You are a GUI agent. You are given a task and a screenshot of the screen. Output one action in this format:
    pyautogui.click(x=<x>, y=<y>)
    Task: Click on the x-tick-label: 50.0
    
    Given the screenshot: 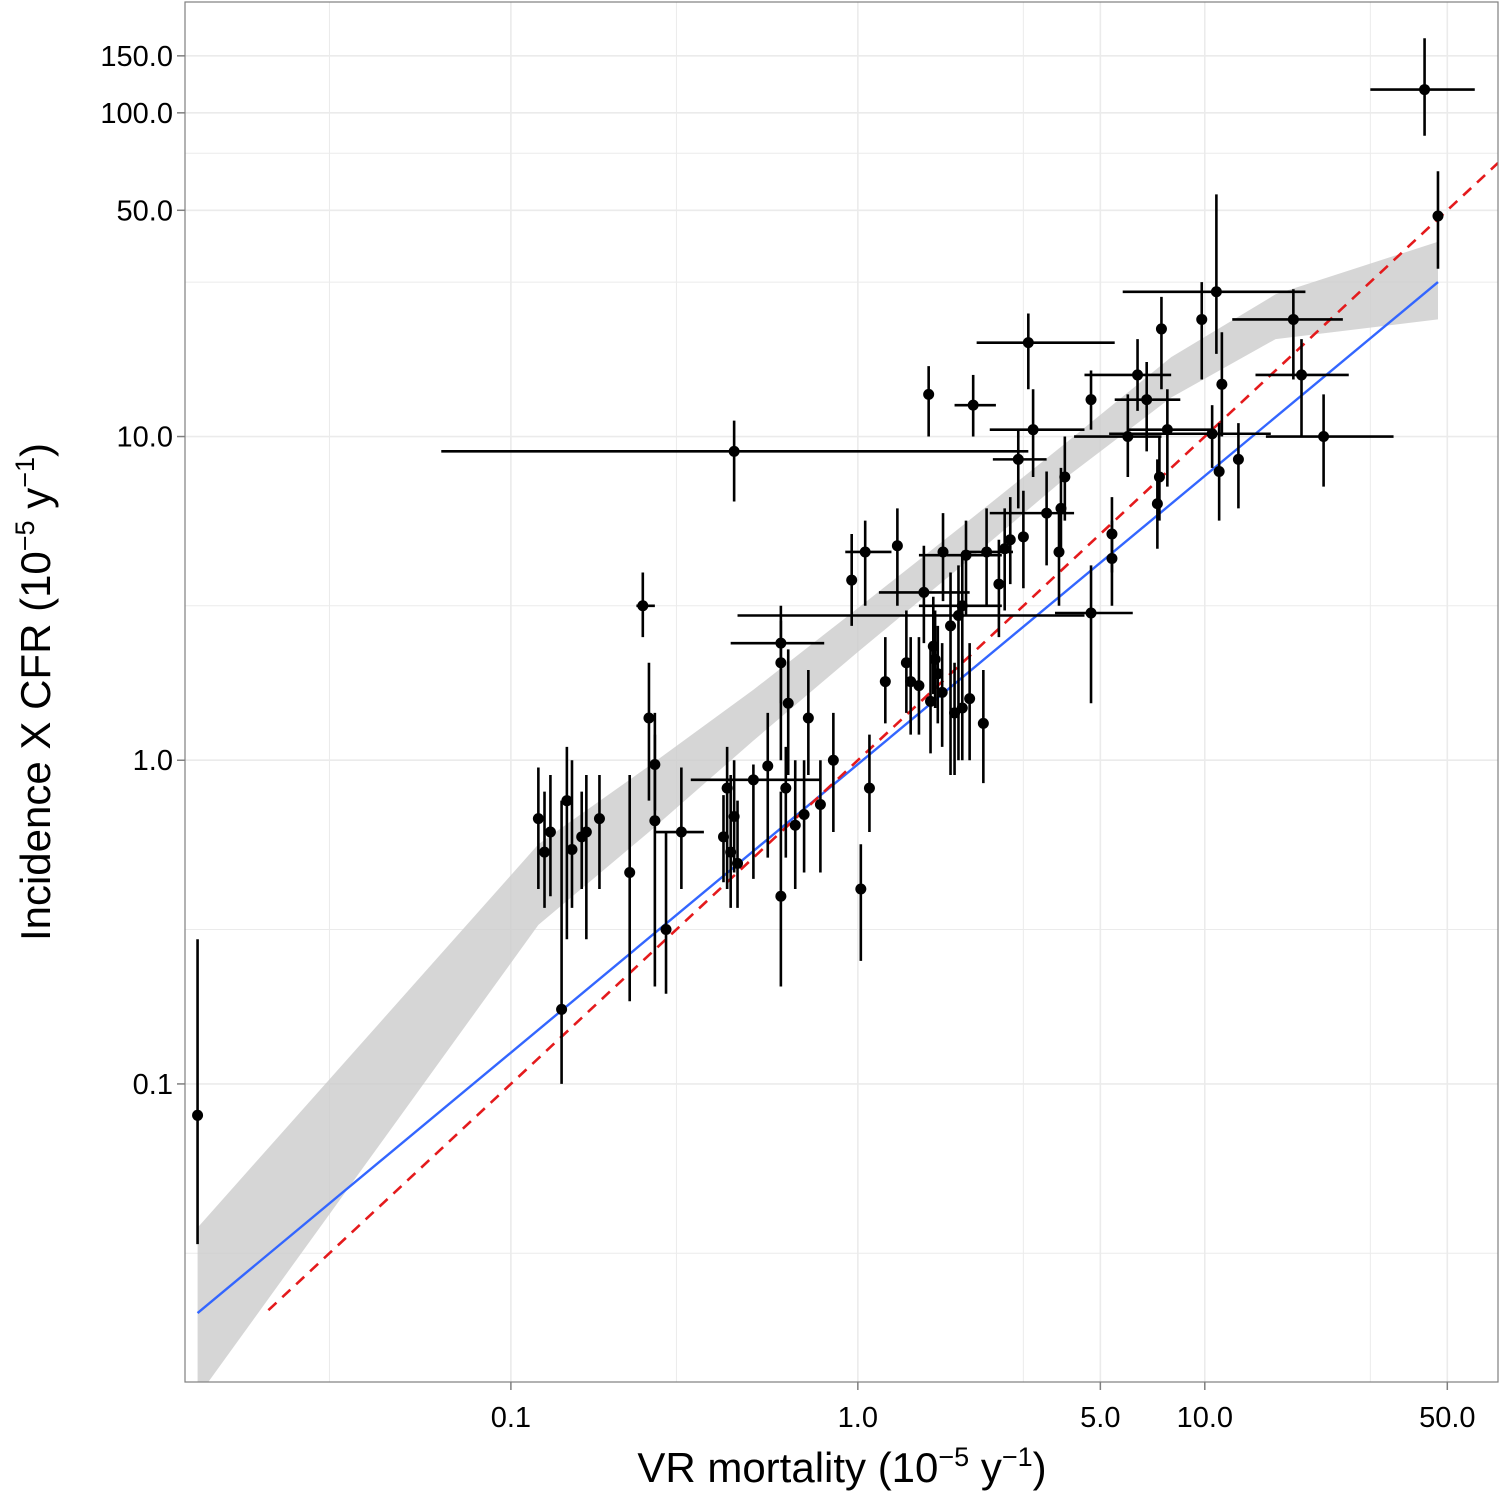 What is the action you would take?
    pyautogui.click(x=1447, y=1418)
    